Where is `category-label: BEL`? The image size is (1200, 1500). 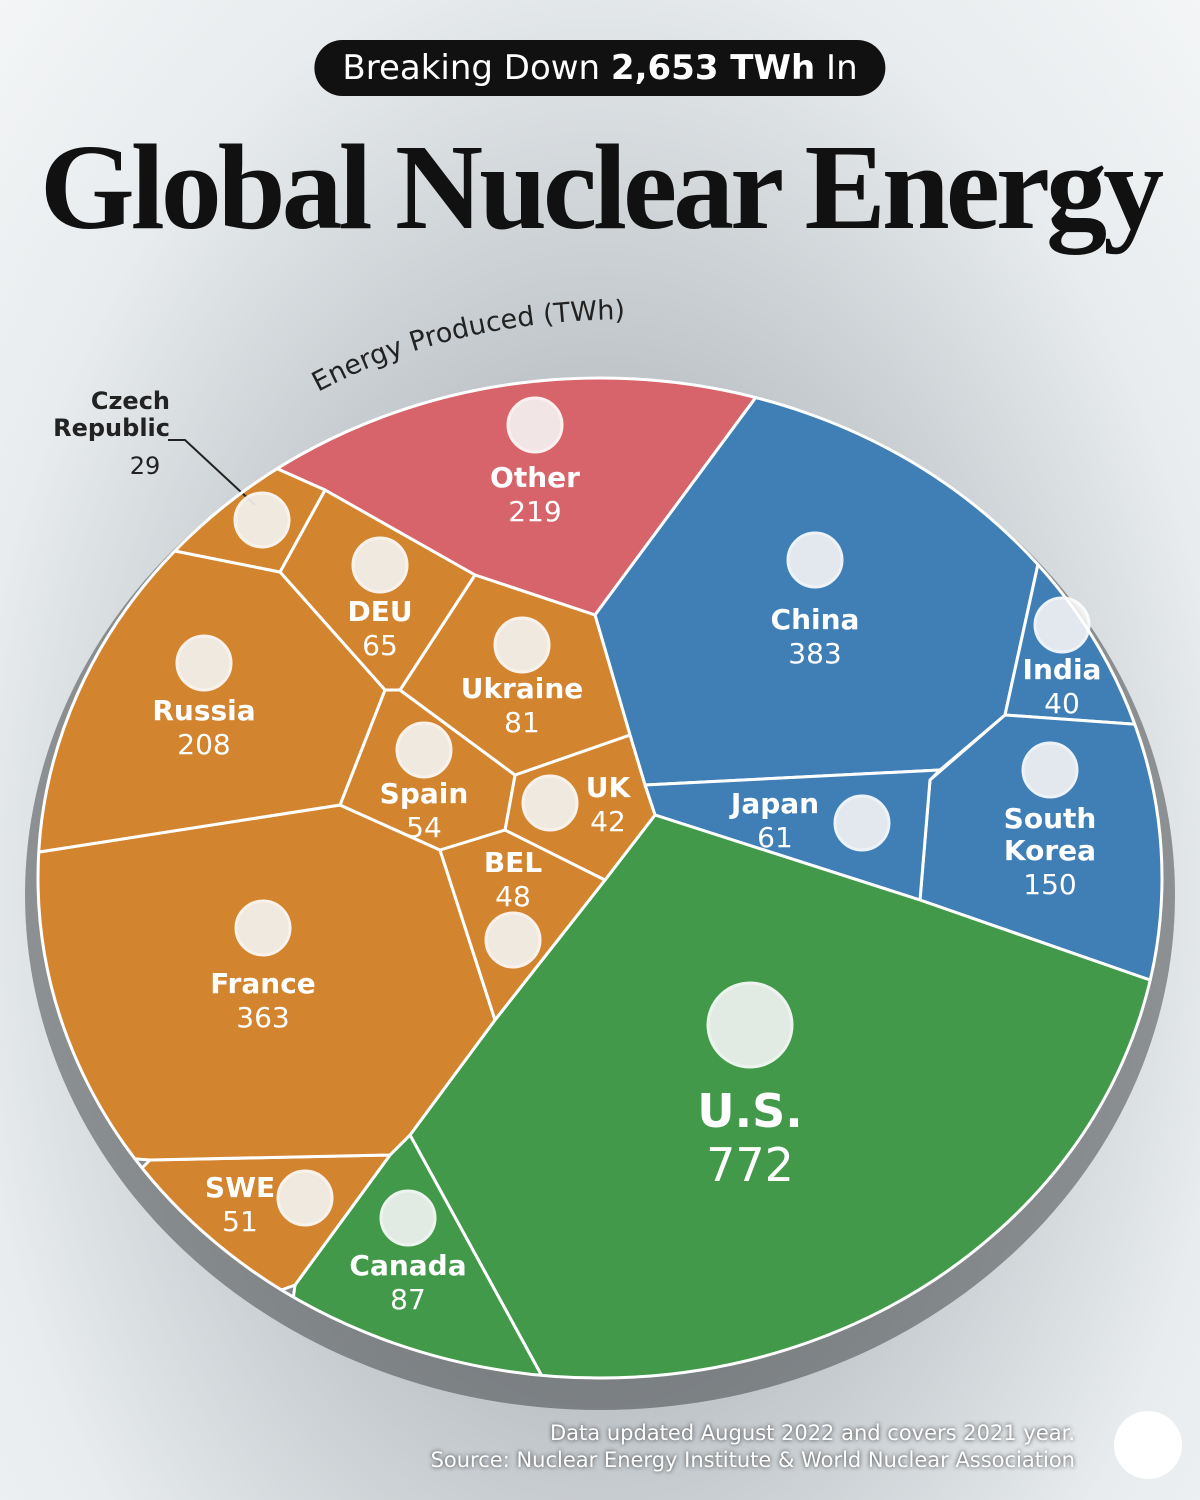
category-label: BEL is located at coordinates (513, 862).